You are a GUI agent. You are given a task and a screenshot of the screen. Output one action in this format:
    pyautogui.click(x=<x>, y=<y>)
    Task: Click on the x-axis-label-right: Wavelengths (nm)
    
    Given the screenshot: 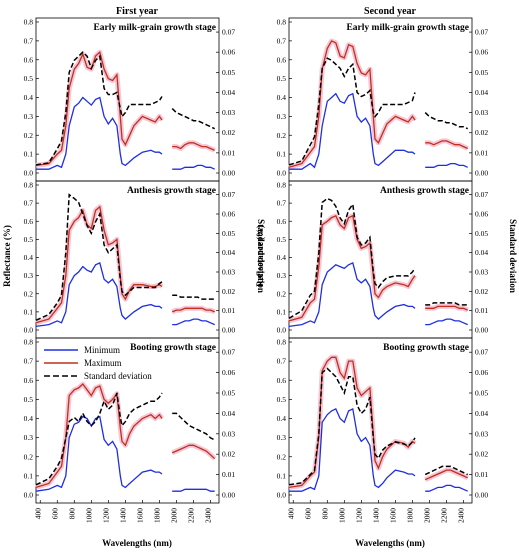 What is the action you would take?
    pyautogui.click(x=390, y=543)
    